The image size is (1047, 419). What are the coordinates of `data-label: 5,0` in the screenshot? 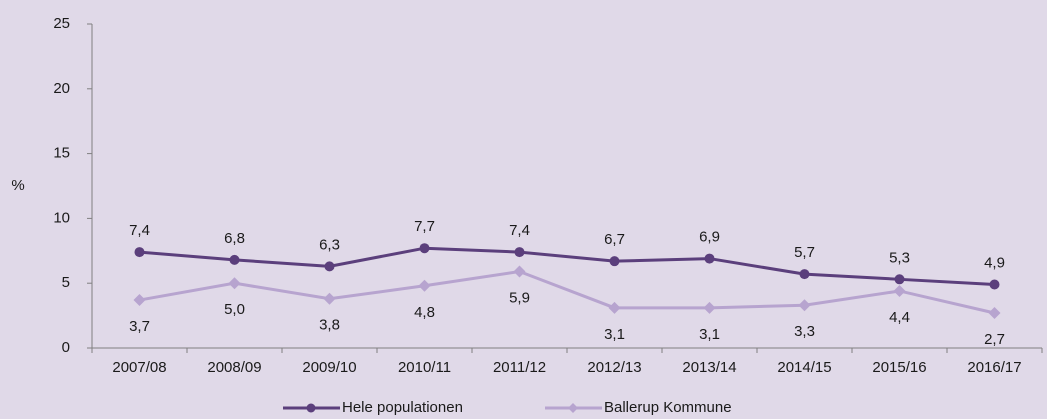 It's located at (234, 309).